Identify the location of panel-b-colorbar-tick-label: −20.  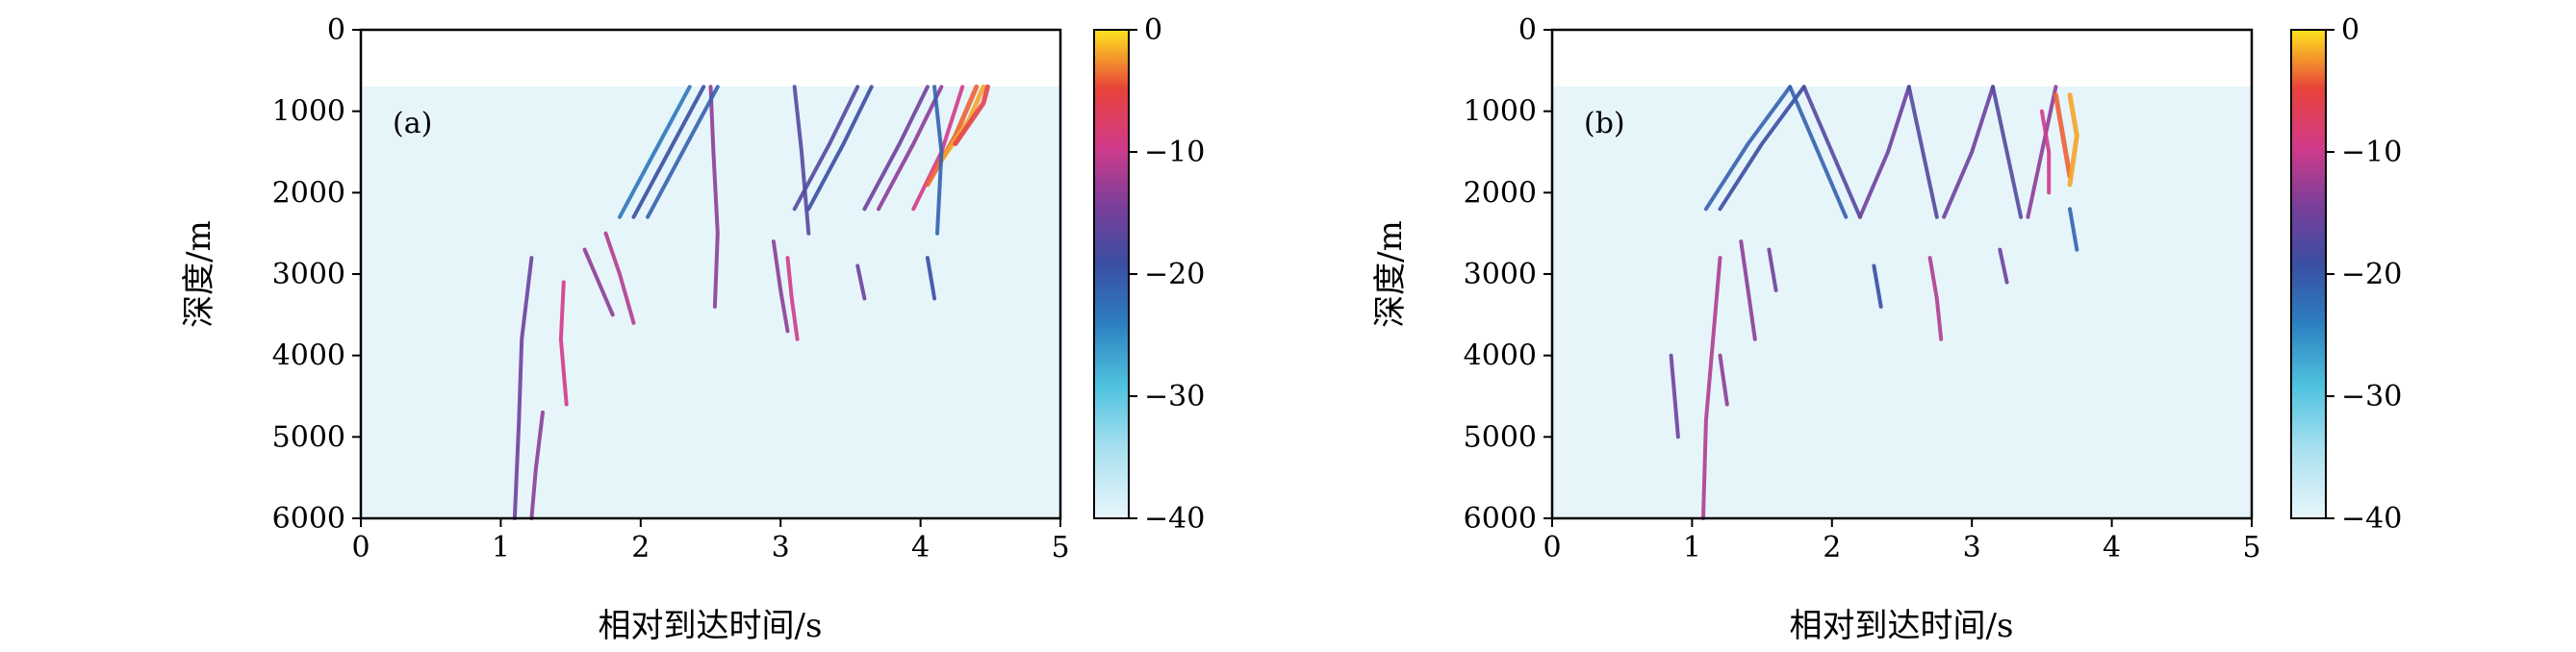
(2371, 274).